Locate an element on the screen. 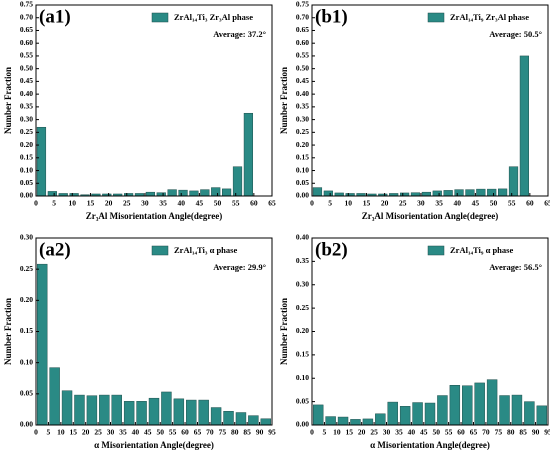 Image resolution: width=550 pixels, height=463 pixels. x-tick-label: 70 is located at coordinates (486, 432).